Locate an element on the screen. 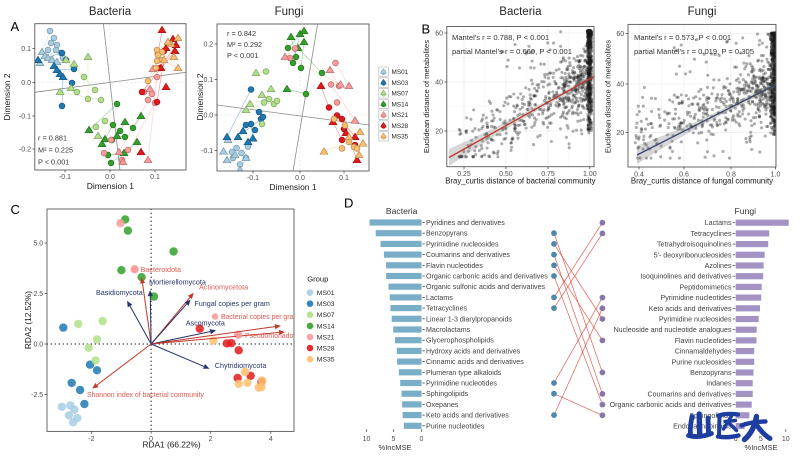  svg-text: C is located at coordinates (15, 209).